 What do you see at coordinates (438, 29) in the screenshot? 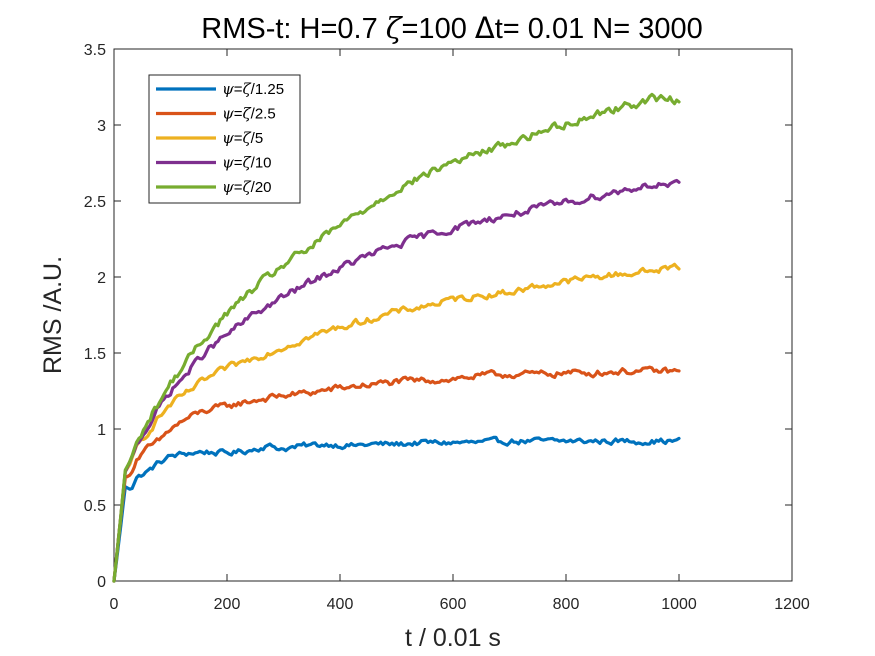
I see `title-zeta-value: =100` at bounding box center [438, 29].